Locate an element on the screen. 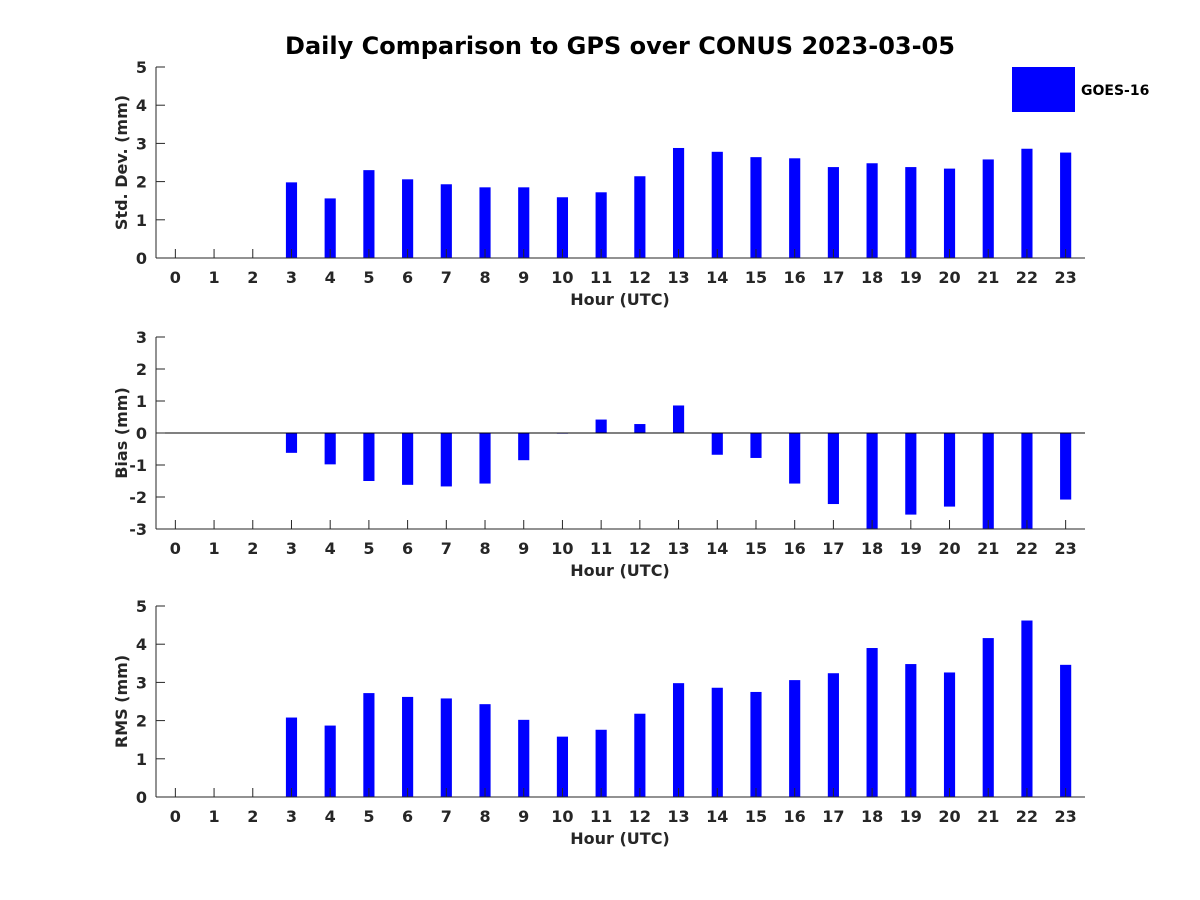 The width and height of the screenshot is (1200, 900). std-dev-x-tick-label-16: 16 is located at coordinates (795, 277).